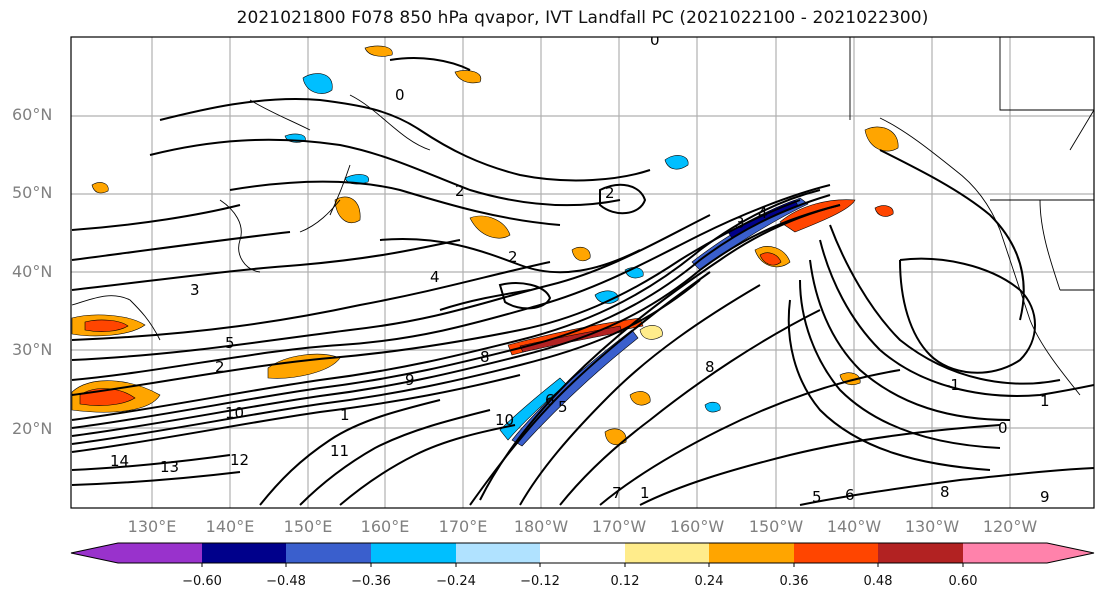  What do you see at coordinates (1070, 553) in the screenshot?
I see `colorbar-extend-high` at bounding box center [1070, 553].